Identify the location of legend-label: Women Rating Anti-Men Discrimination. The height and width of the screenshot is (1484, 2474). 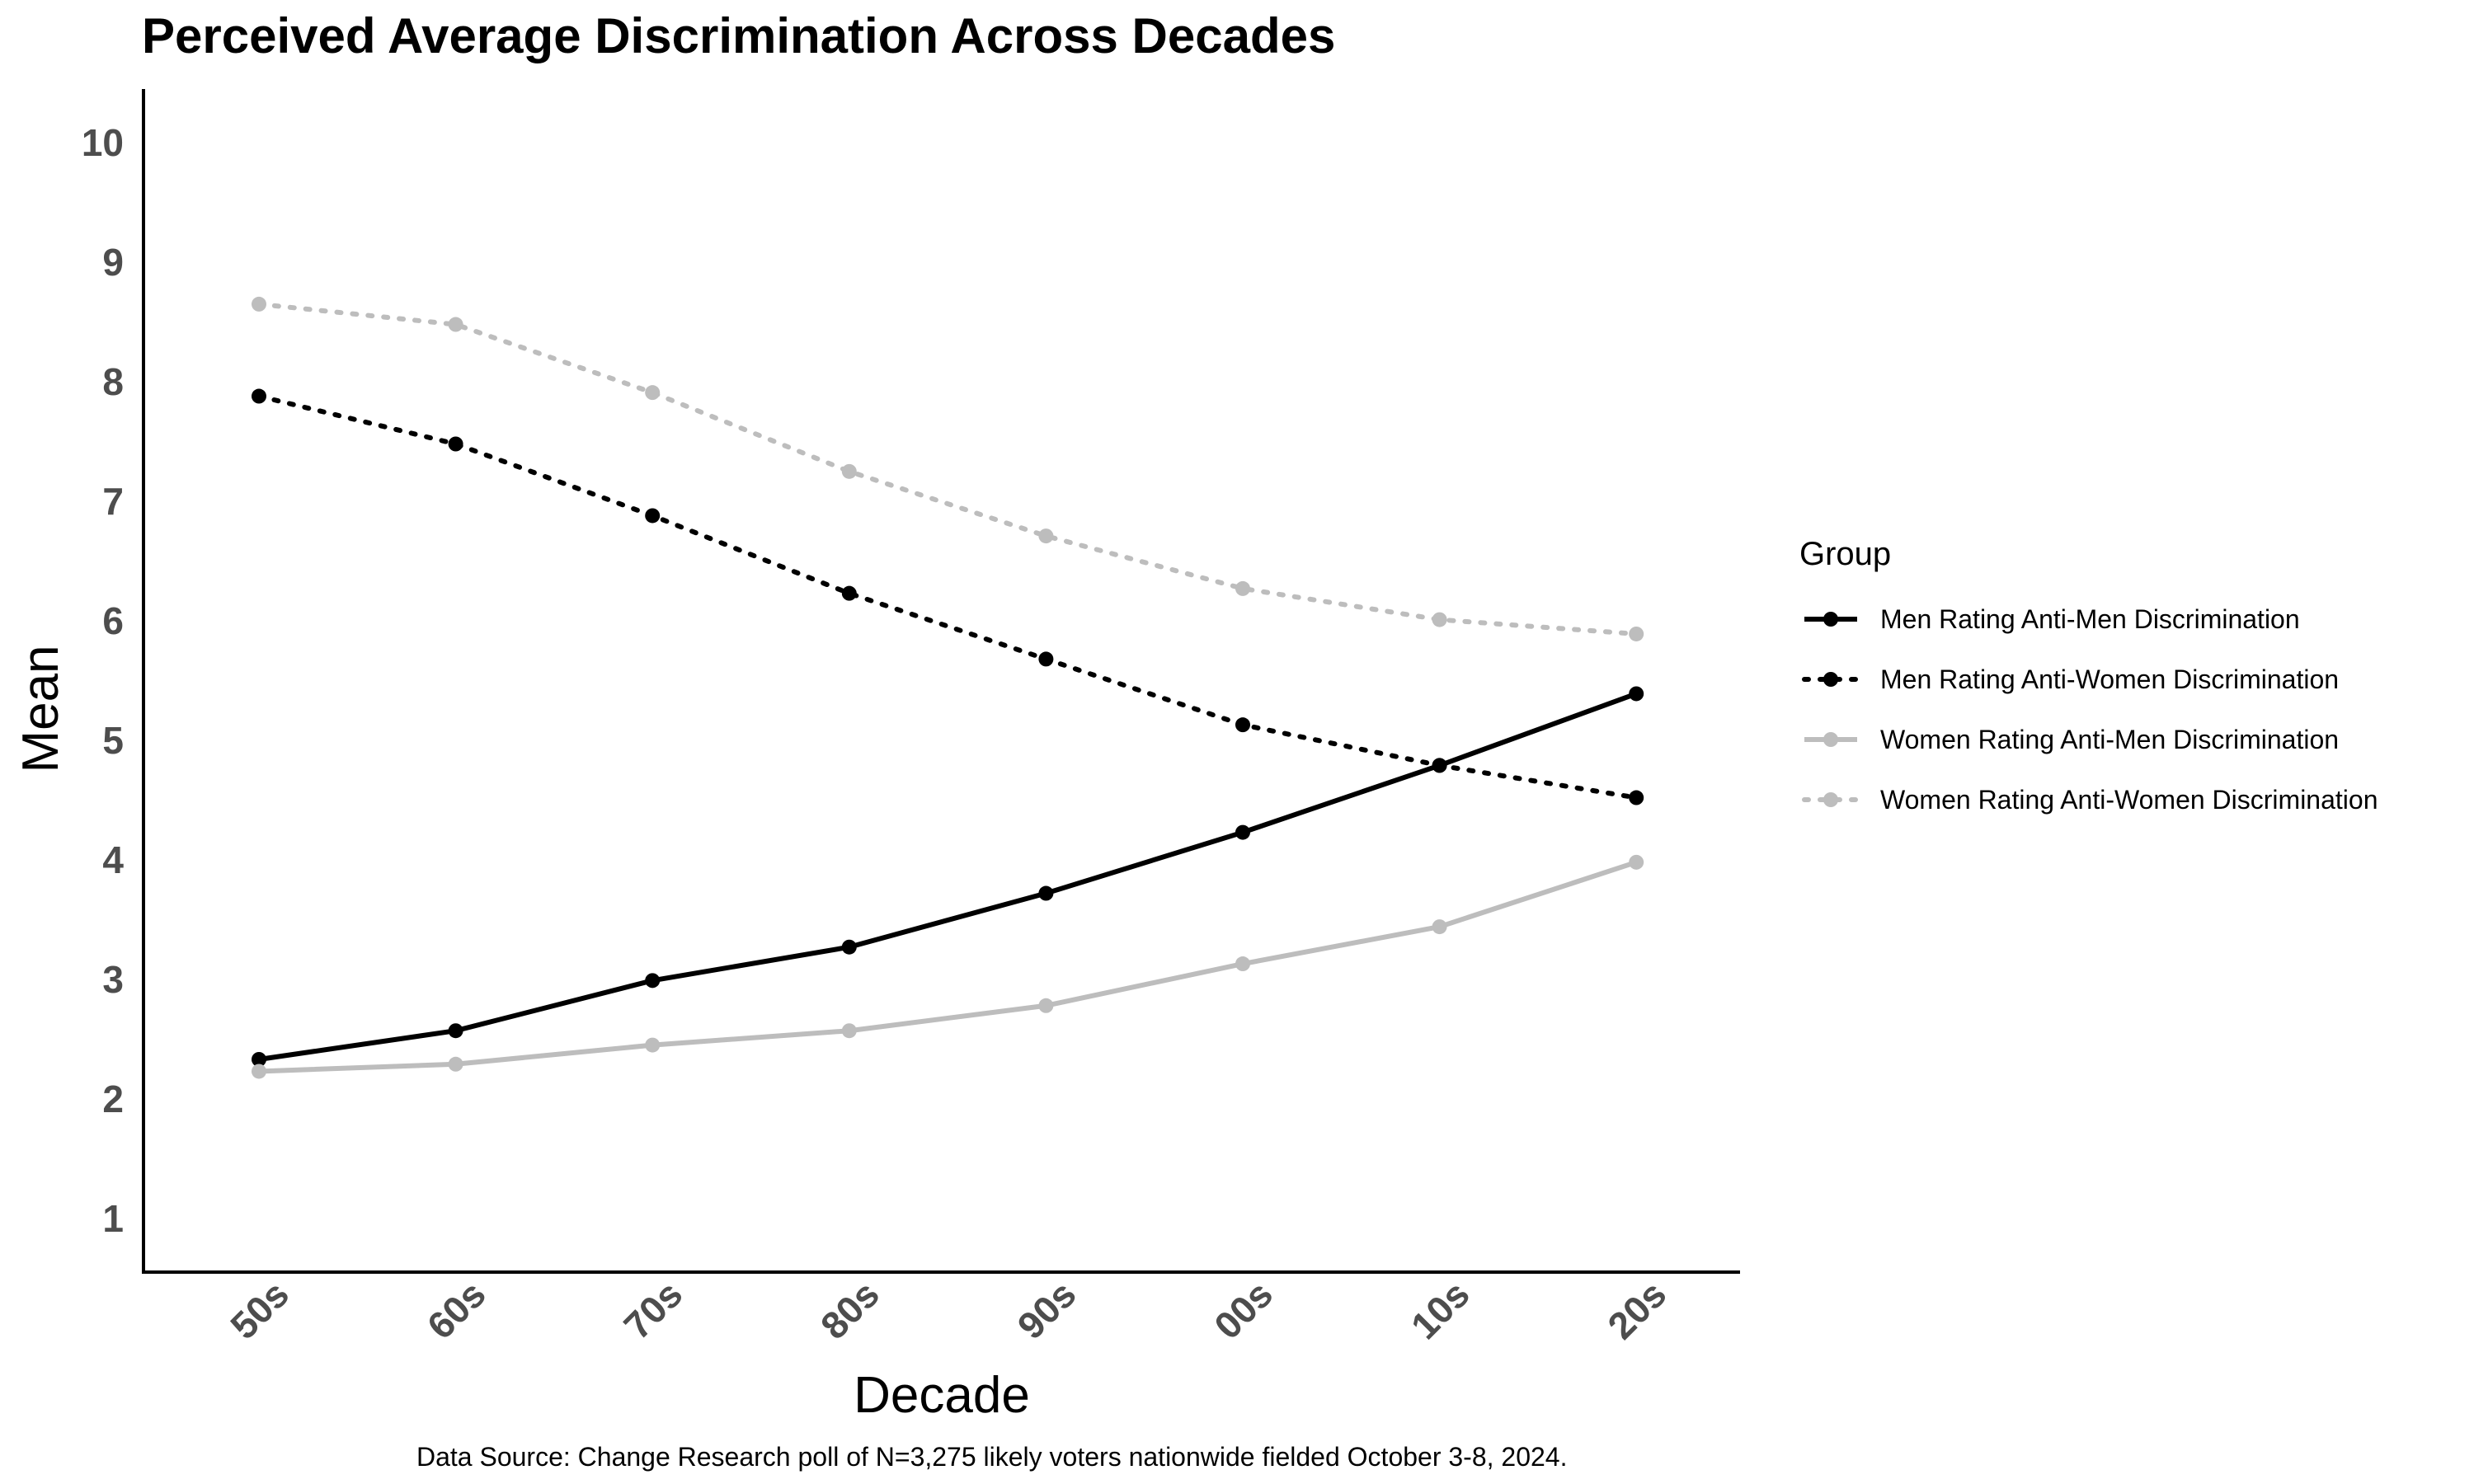
(2109, 739).